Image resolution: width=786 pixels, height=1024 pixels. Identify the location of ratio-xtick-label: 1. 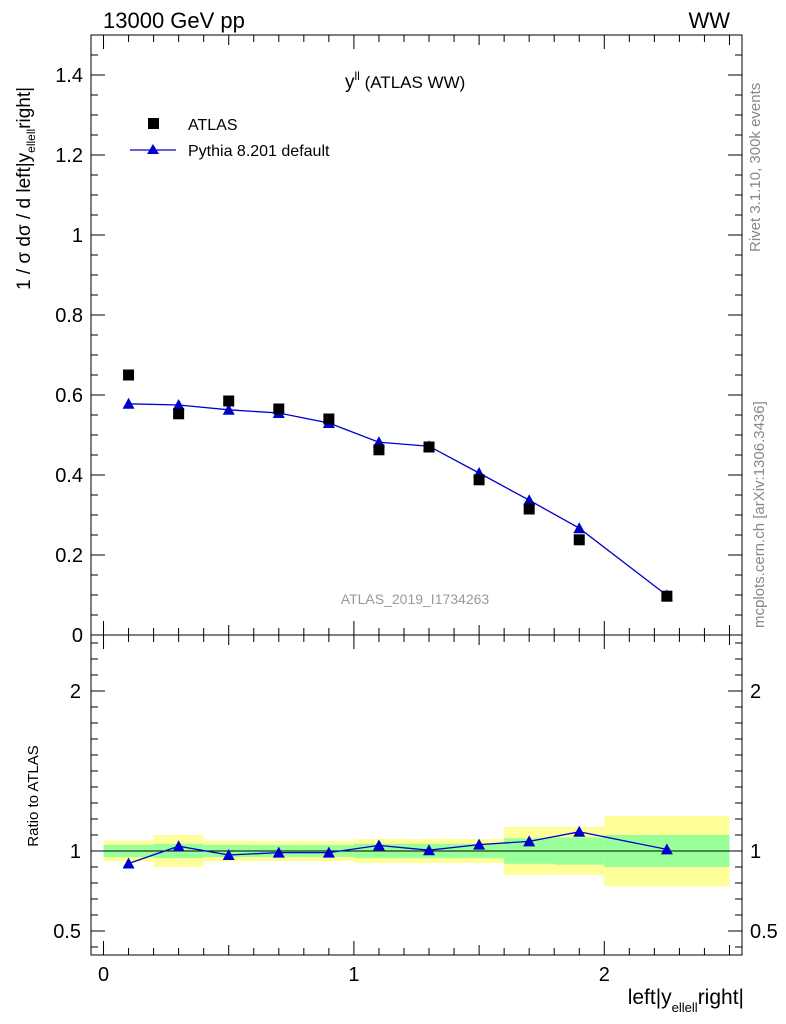
(353, 975).